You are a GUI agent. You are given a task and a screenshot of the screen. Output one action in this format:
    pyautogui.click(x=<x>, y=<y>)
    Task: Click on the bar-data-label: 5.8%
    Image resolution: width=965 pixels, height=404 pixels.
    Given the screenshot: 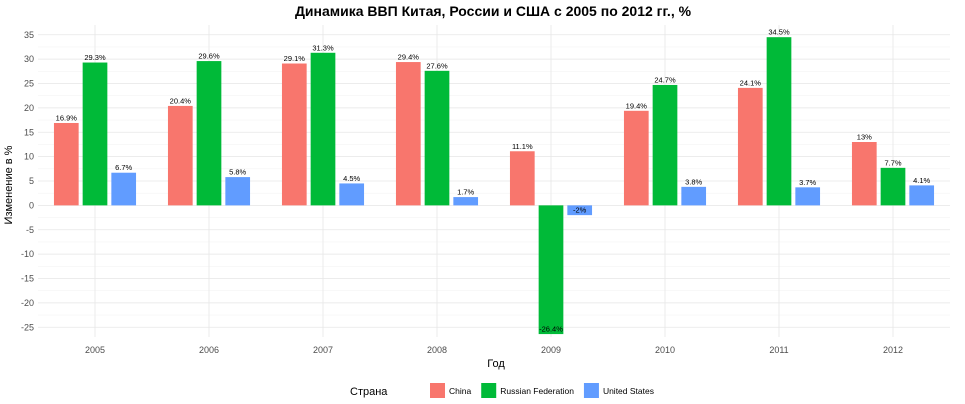 What is the action you would take?
    pyautogui.click(x=237, y=172)
    